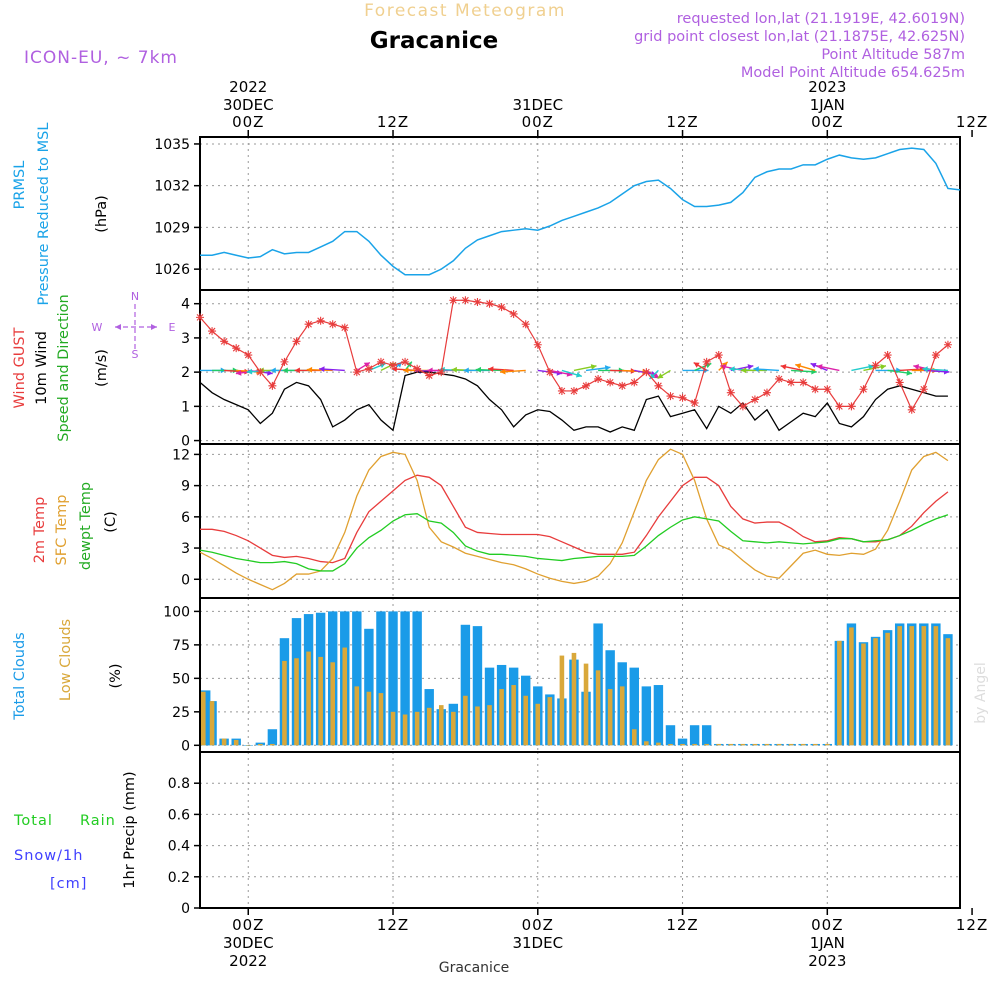 This screenshot has height=1004, width=1000. I want to click on temperature-ytick-label: 6, so click(185, 518).